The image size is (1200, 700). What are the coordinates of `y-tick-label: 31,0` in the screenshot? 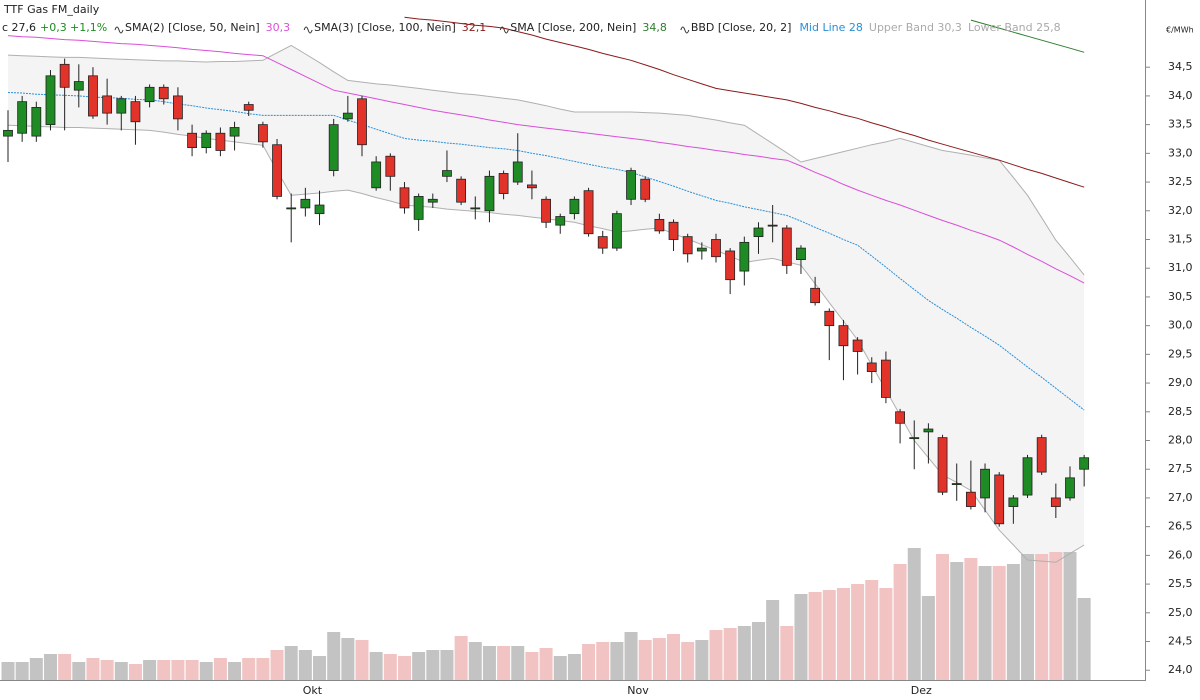 It's located at (1180, 267).